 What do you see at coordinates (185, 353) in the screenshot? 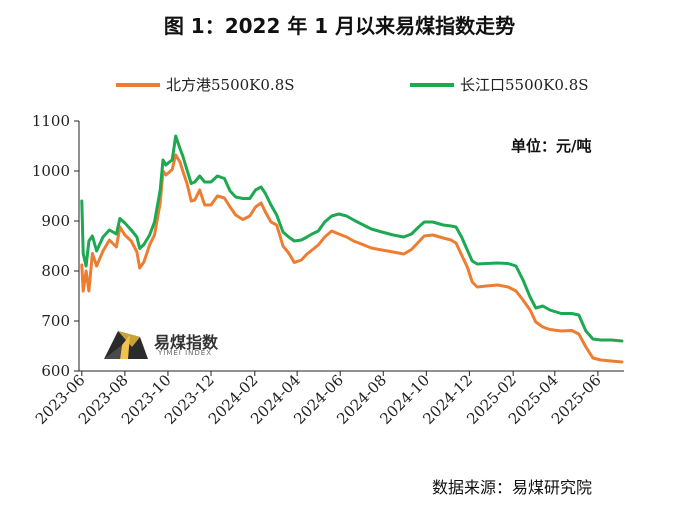
I see `logo-subtext: YIMEI INDEX` at bounding box center [185, 353].